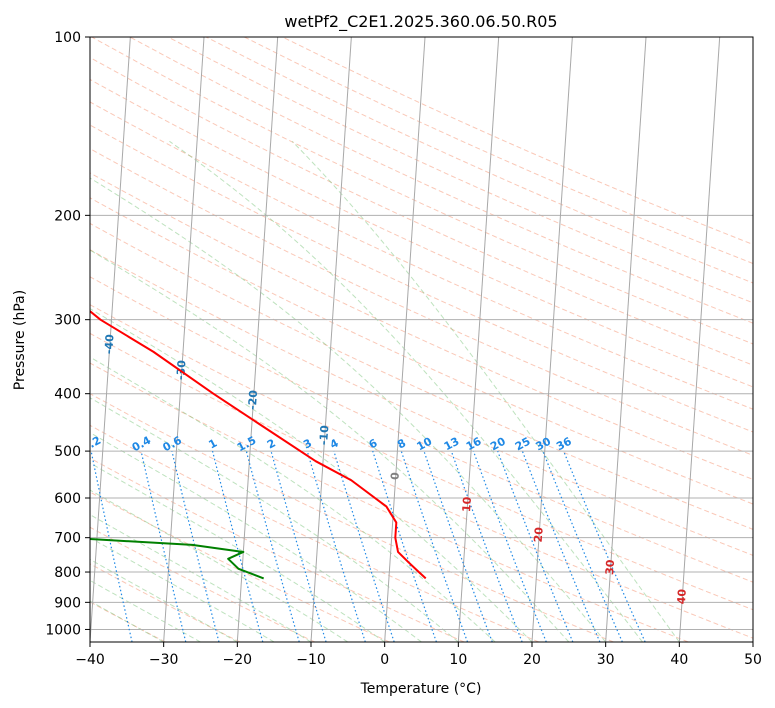 This screenshot has width=775, height=708. What do you see at coordinates (67, 499) in the screenshot?
I see `y-tick-label: 600` at bounding box center [67, 499].